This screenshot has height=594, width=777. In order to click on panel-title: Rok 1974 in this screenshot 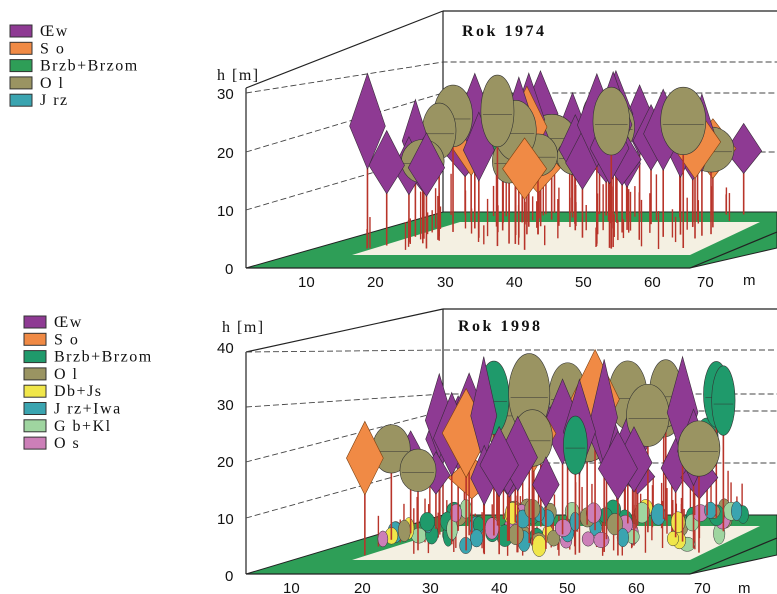, I will do `click(504, 31)`.